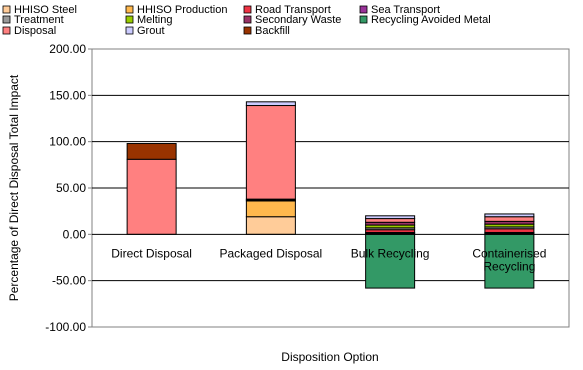 The width and height of the screenshot is (583, 370). What do you see at coordinates (39, 20) in the screenshot?
I see `legend-label: Treatment` at bounding box center [39, 20].